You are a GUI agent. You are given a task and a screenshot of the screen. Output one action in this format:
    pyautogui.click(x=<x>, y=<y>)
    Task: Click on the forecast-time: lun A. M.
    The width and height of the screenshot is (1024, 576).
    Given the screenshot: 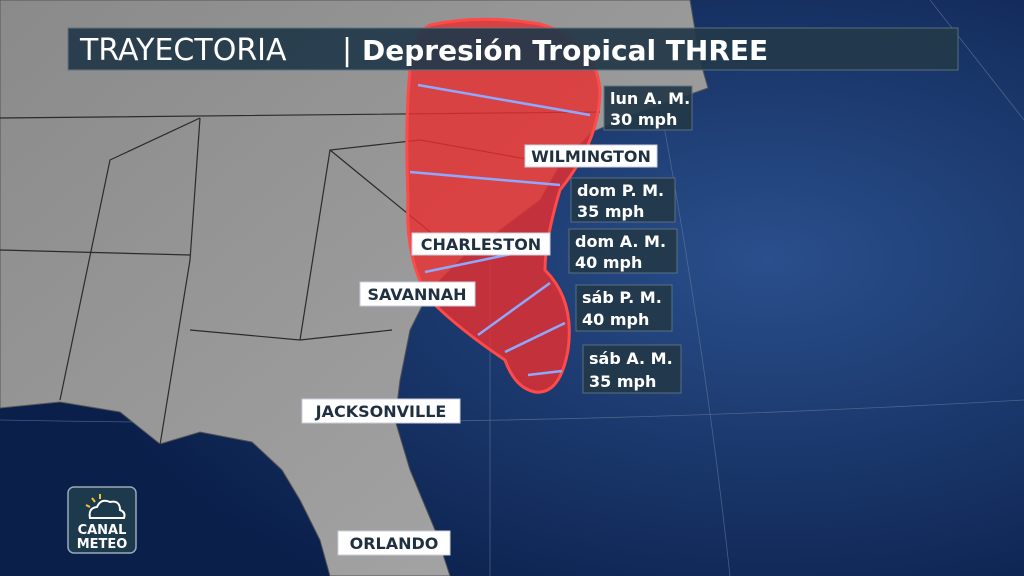 What is the action you would take?
    pyautogui.click(x=650, y=98)
    